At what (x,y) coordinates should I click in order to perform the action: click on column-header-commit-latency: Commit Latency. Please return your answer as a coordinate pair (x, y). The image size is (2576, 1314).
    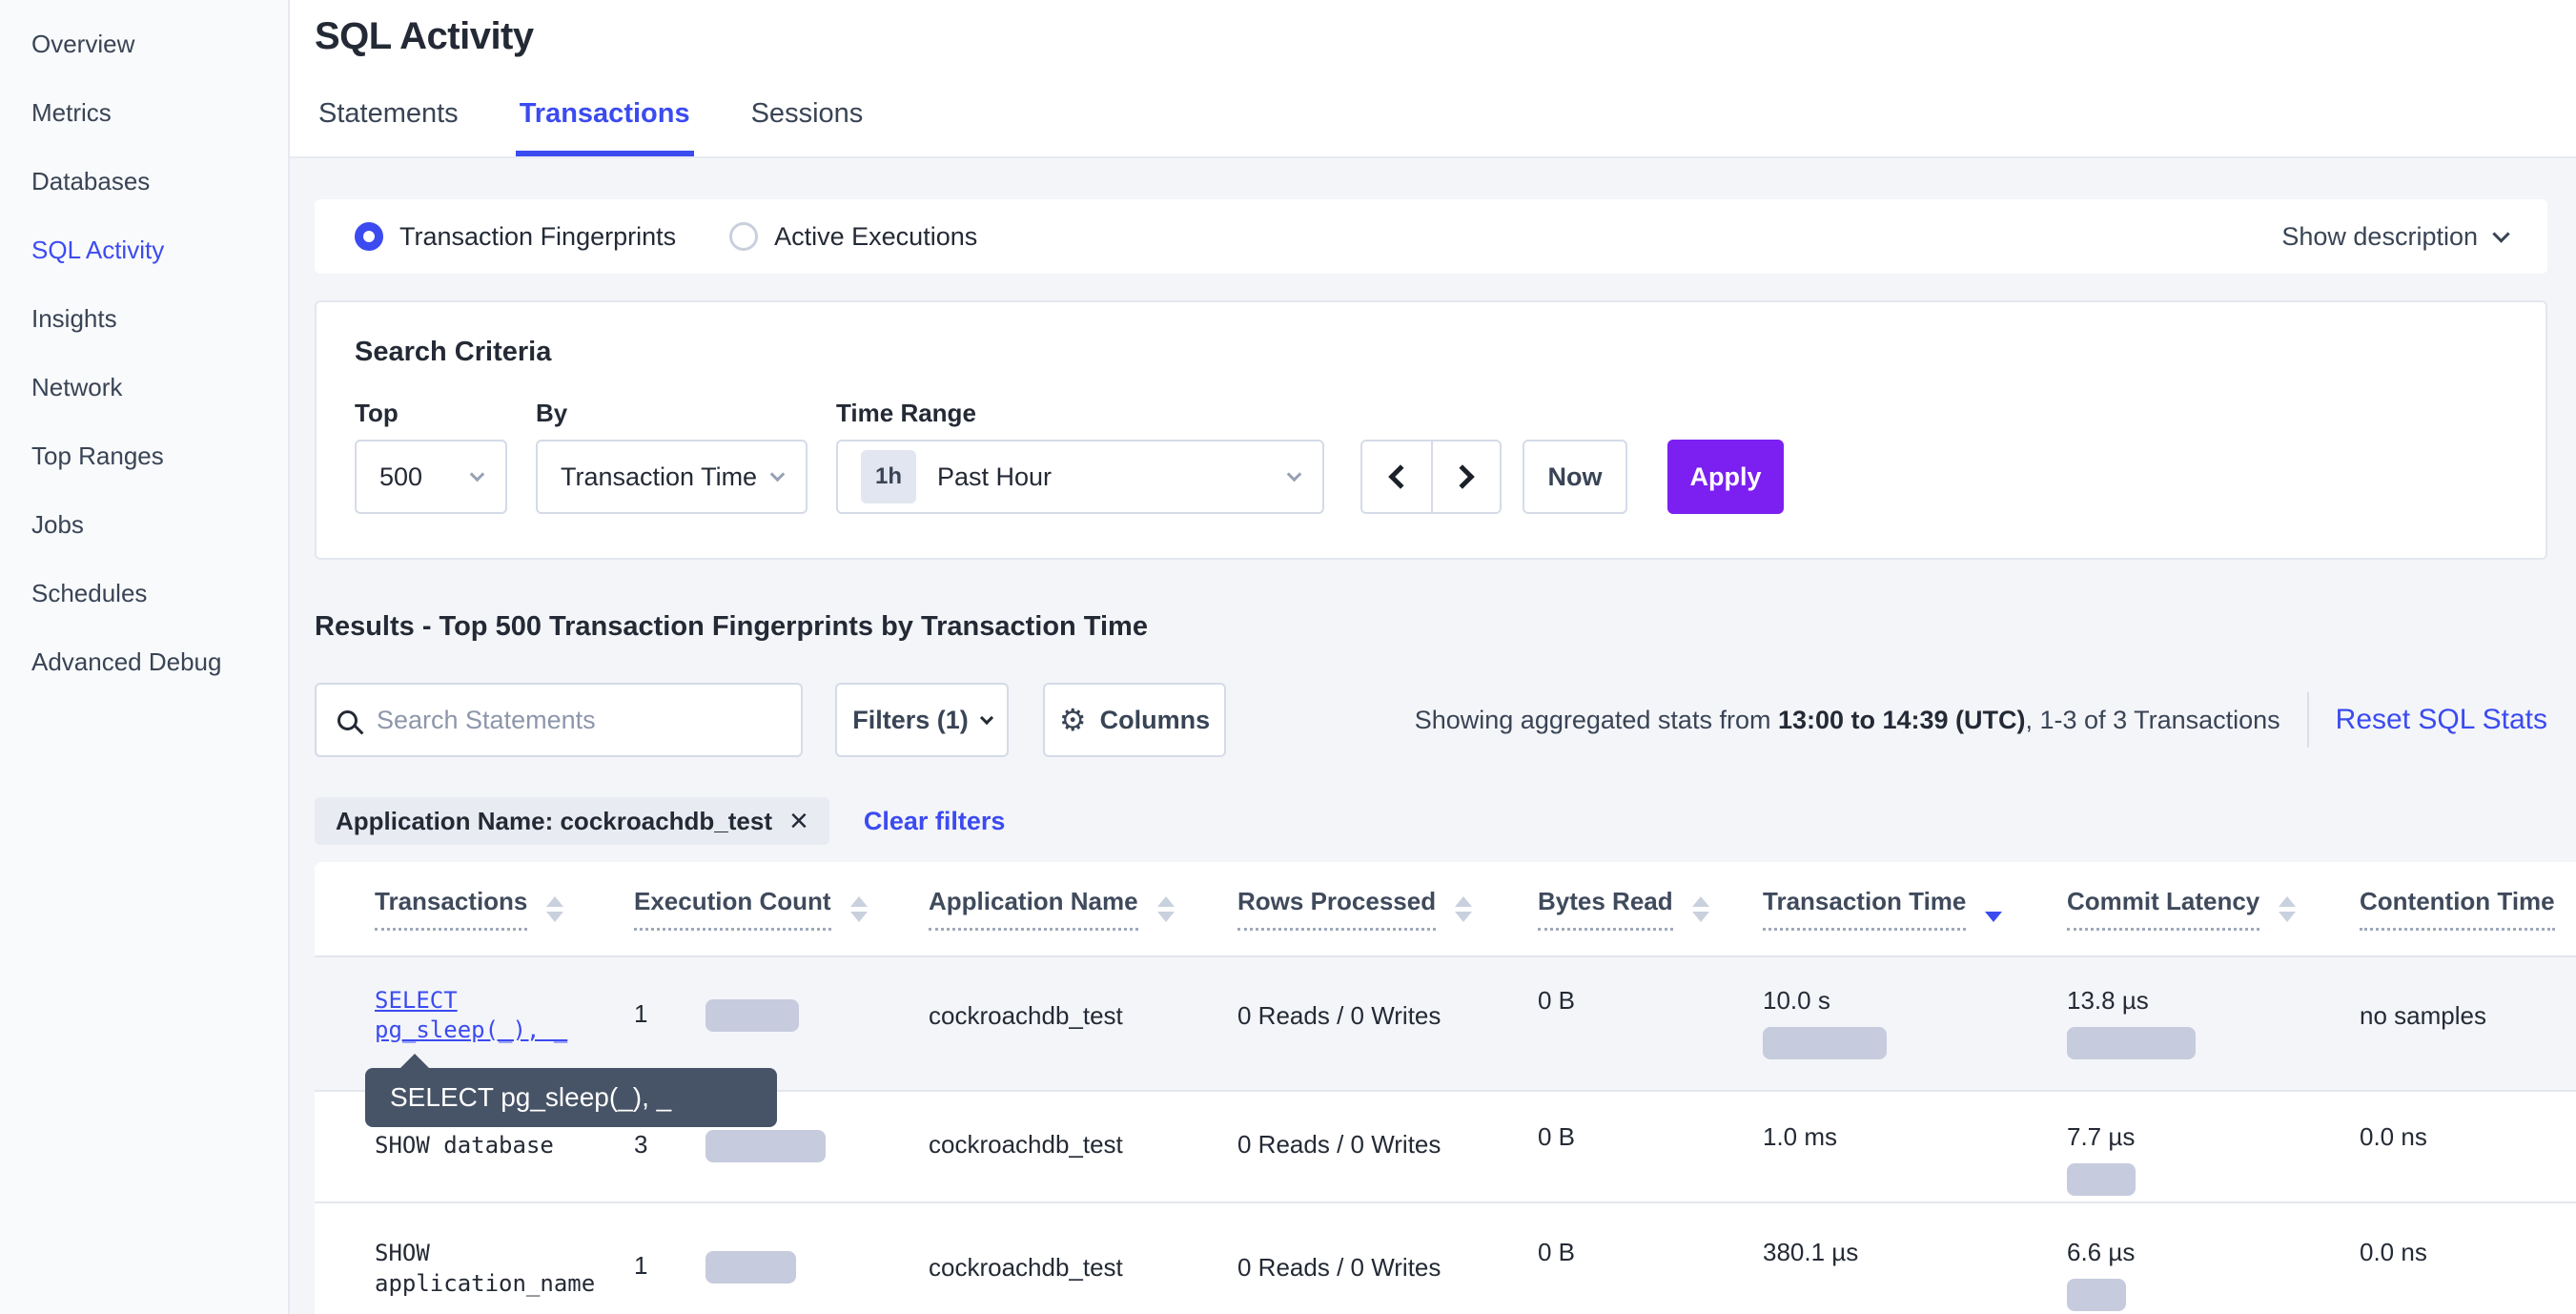
    Looking at the image, I should click on (2213, 909).